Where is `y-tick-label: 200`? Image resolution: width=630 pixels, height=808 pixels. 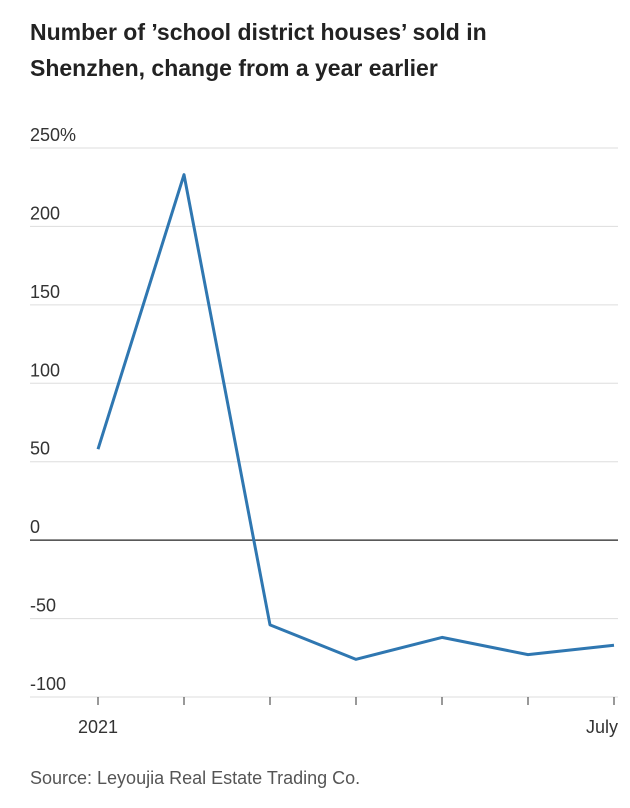 y-tick-label: 200 is located at coordinates (45, 213).